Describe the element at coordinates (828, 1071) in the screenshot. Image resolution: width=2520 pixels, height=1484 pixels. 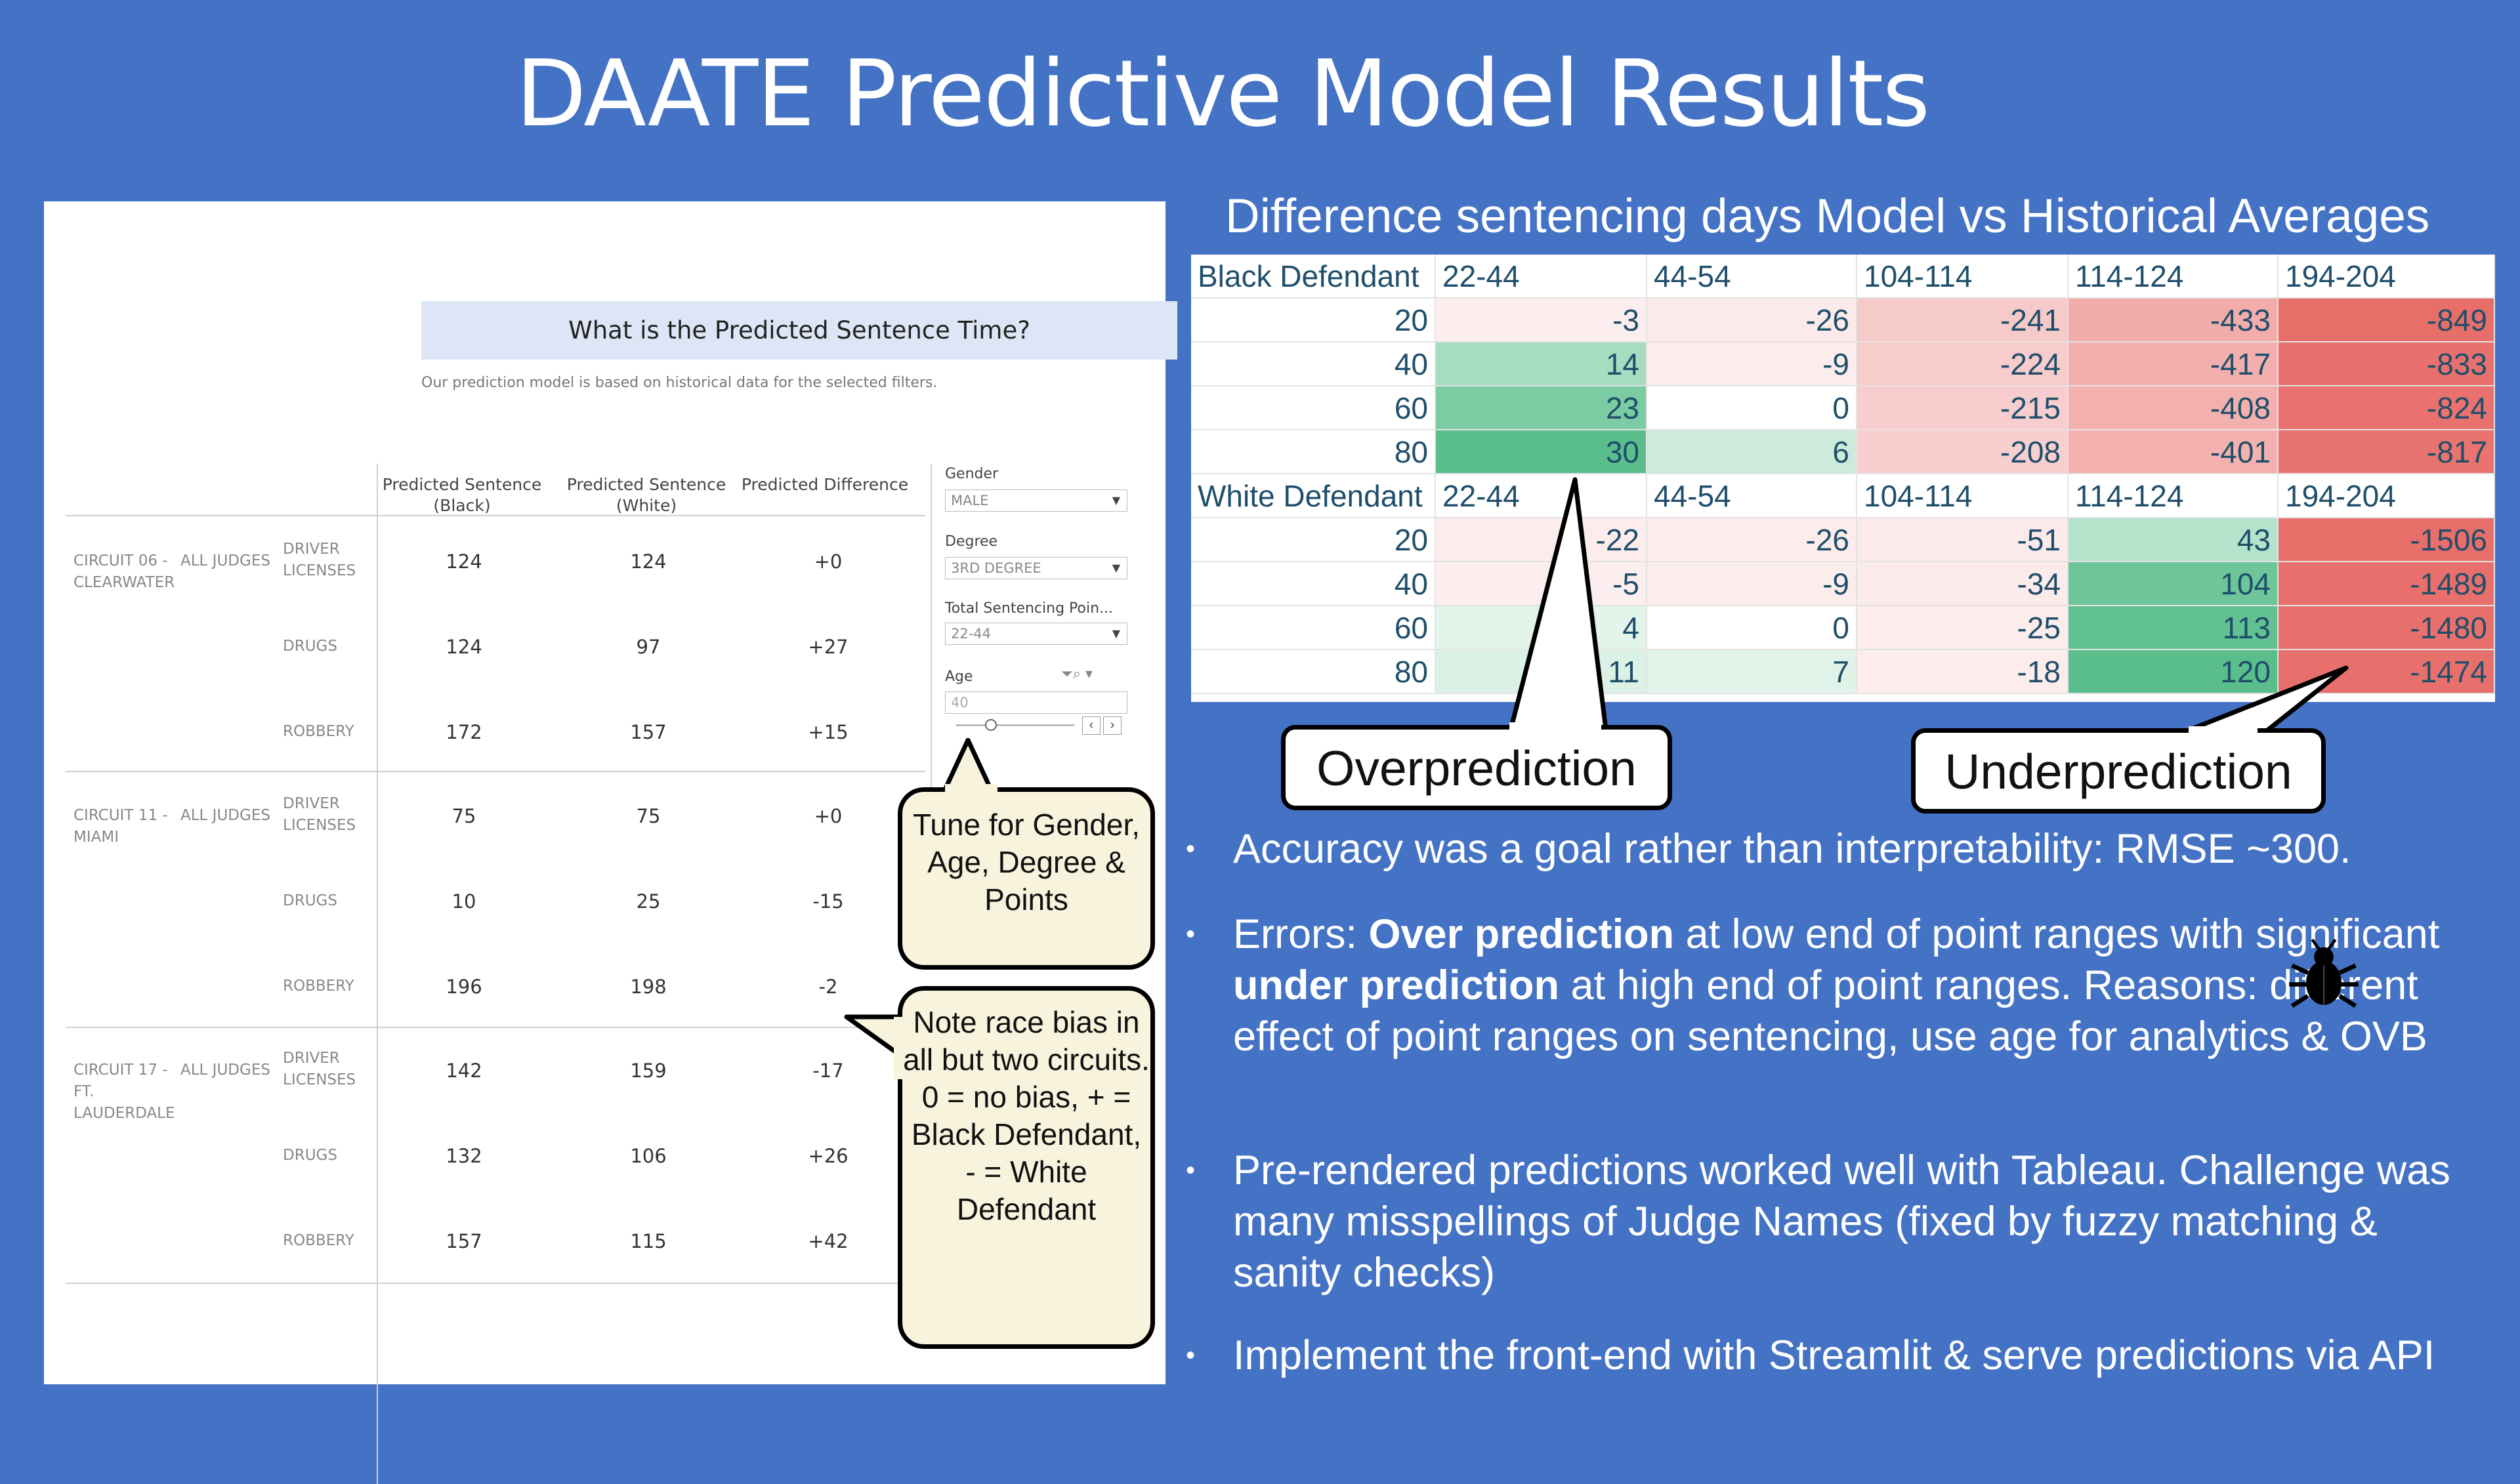
I see `predicted-diff-cell: -17` at that location.